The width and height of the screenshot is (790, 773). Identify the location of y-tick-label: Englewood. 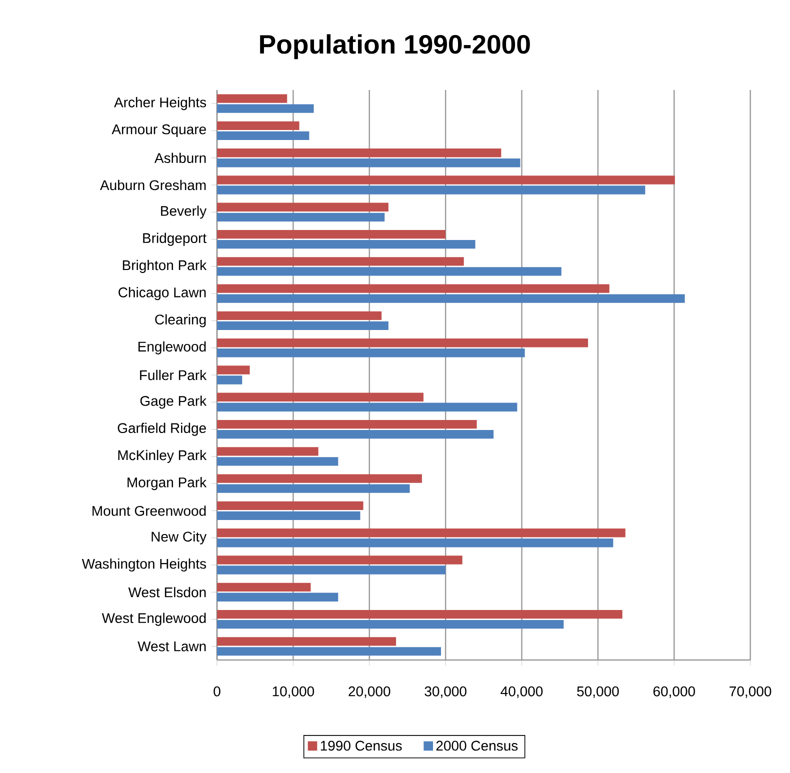
(172, 347).